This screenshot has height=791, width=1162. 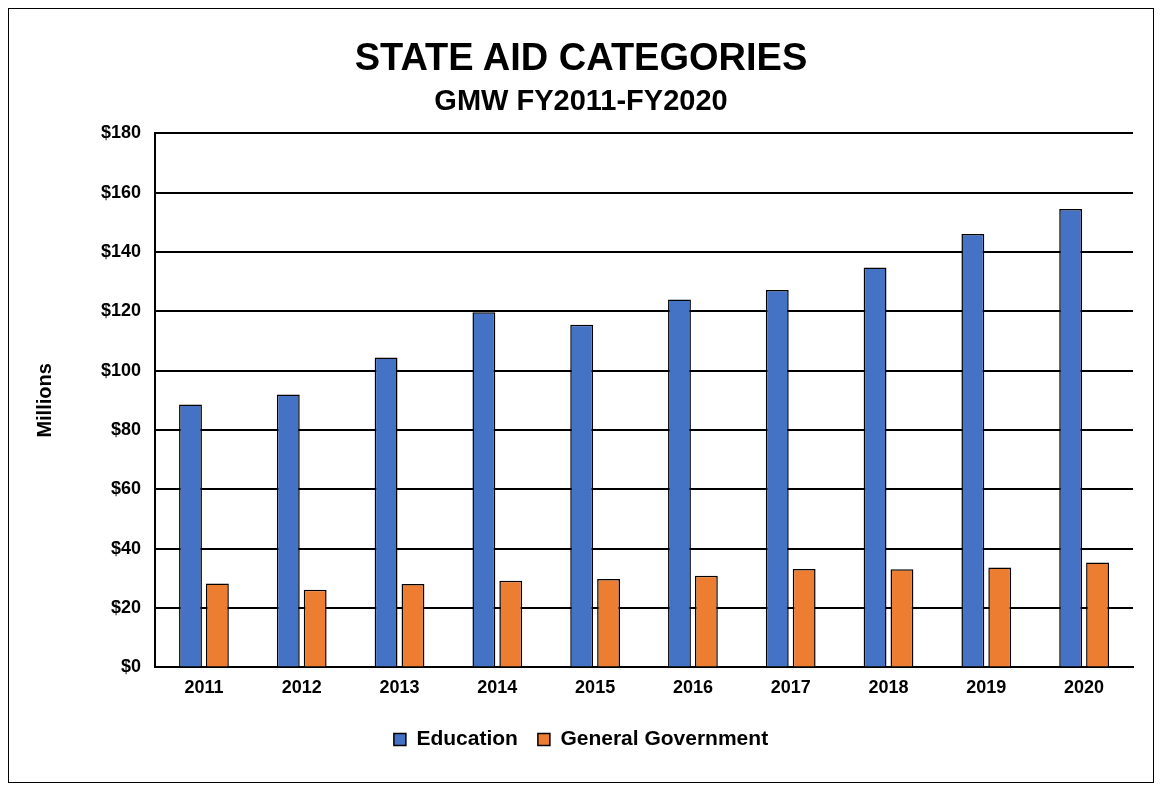 I want to click on y-tick-label: $20, so click(x=126, y=607).